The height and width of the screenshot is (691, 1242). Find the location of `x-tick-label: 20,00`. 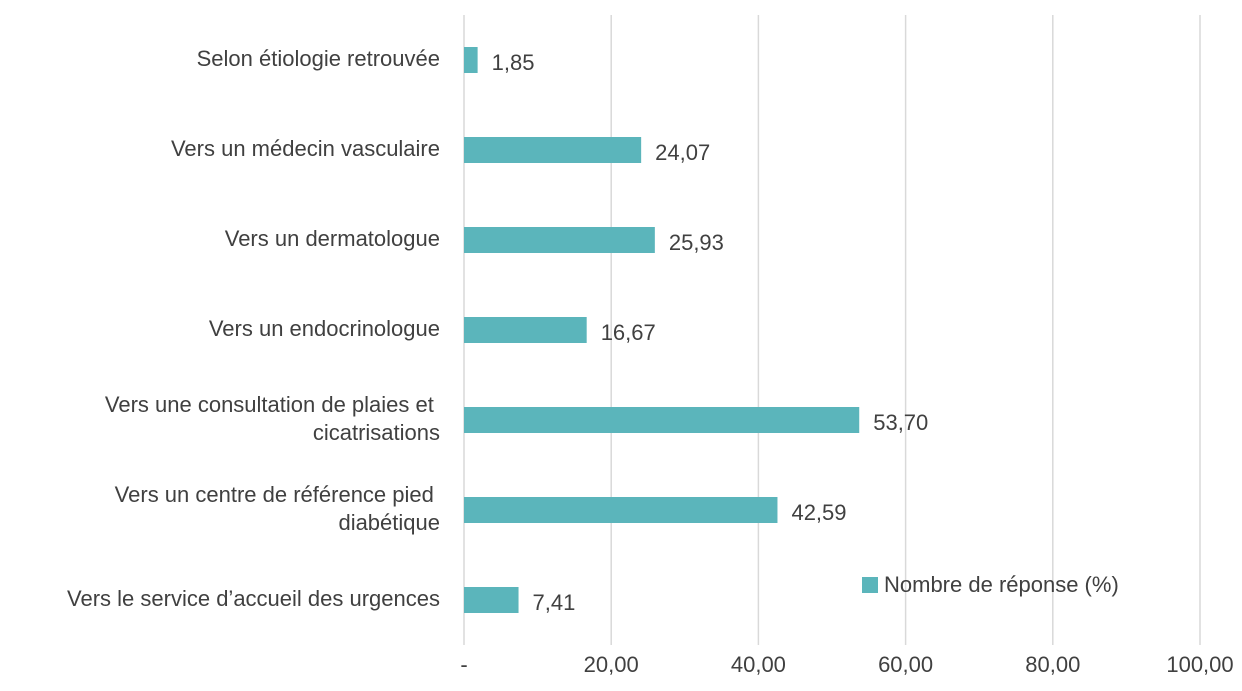

x-tick-label: 20,00 is located at coordinates (611, 664).